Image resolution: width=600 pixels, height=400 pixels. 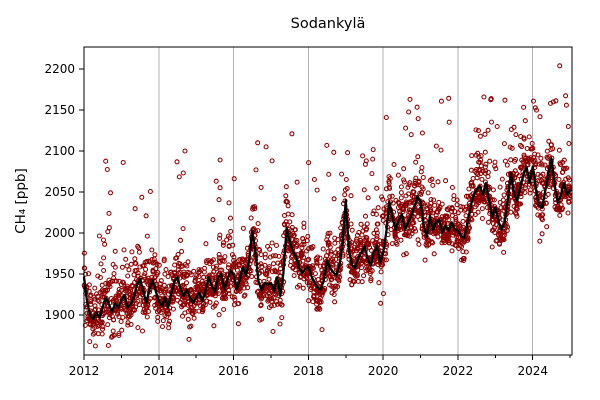 What do you see at coordinates (308, 371) in the screenshot?
I see `x-tick-label: 2018` at bounding box center [308, 371].